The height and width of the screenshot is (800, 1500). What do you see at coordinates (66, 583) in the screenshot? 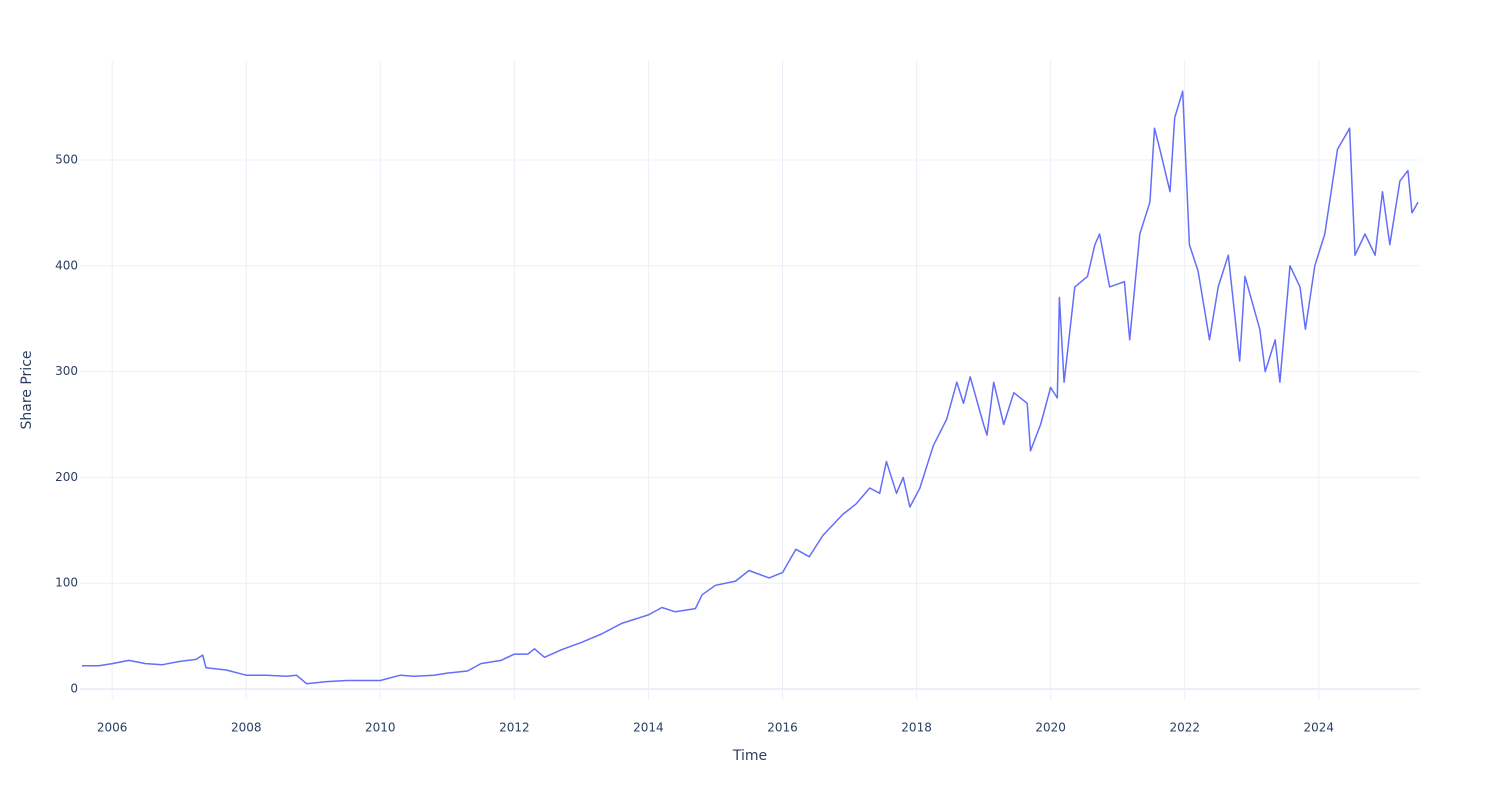
I see `y-tick-label: 100` at bounding box center [66, 583].